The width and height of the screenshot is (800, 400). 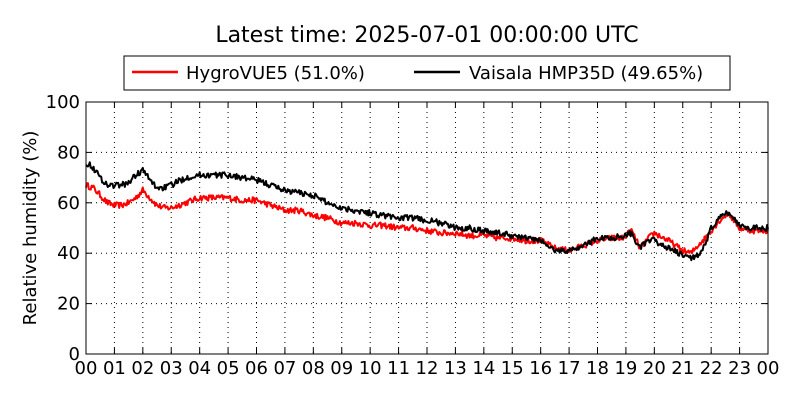 I want to click on y-tick-label: 20, so click(x=68, y=304).